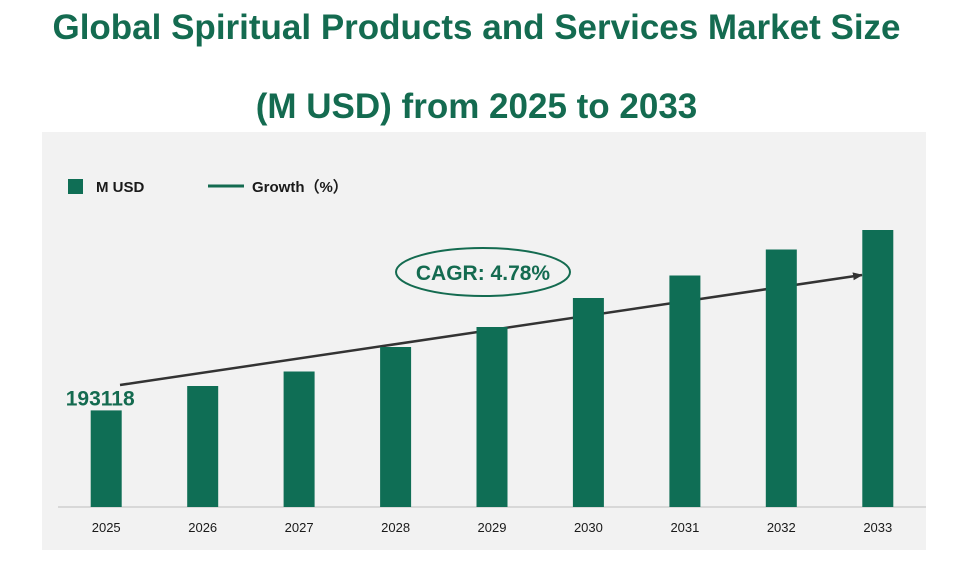 The width and height of the screenshot is (953, 563). What do you see at coordinates (120, 187) in the screenshot?
I see `legend-bar-label: M USD` at bounding box center [120, 187].